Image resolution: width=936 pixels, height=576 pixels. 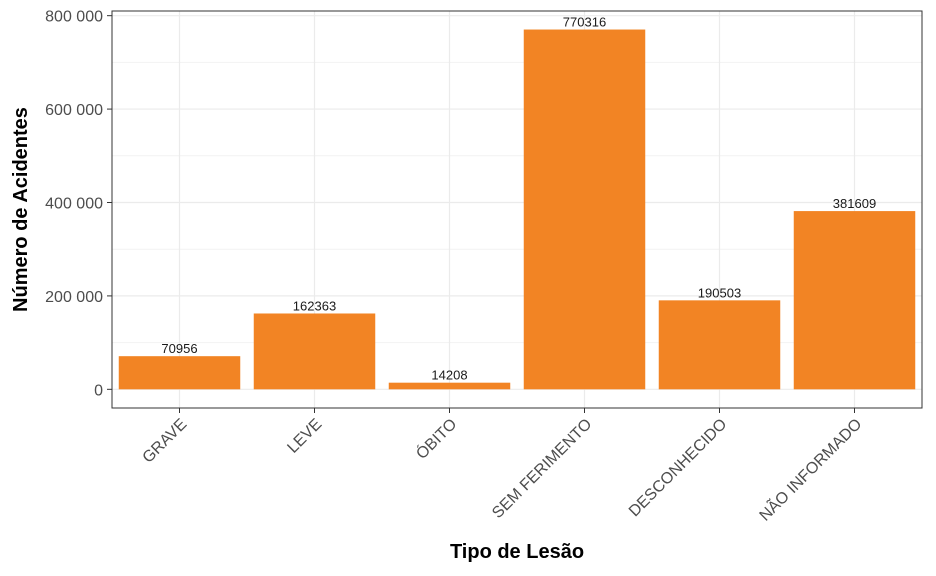 I want to click on data-label: 381609, so click(x=854, y=203).